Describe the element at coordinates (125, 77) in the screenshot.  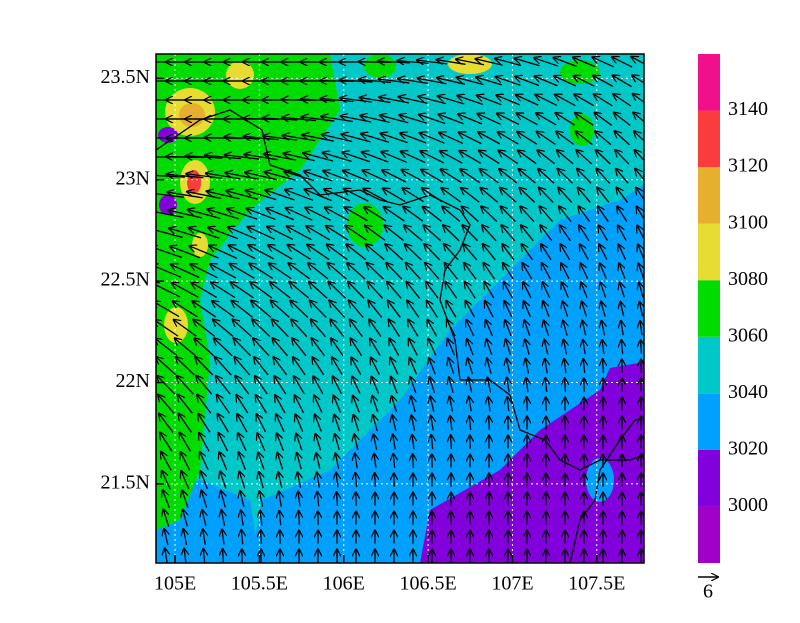
I see `y-tick-label: 23.5N` at that location.